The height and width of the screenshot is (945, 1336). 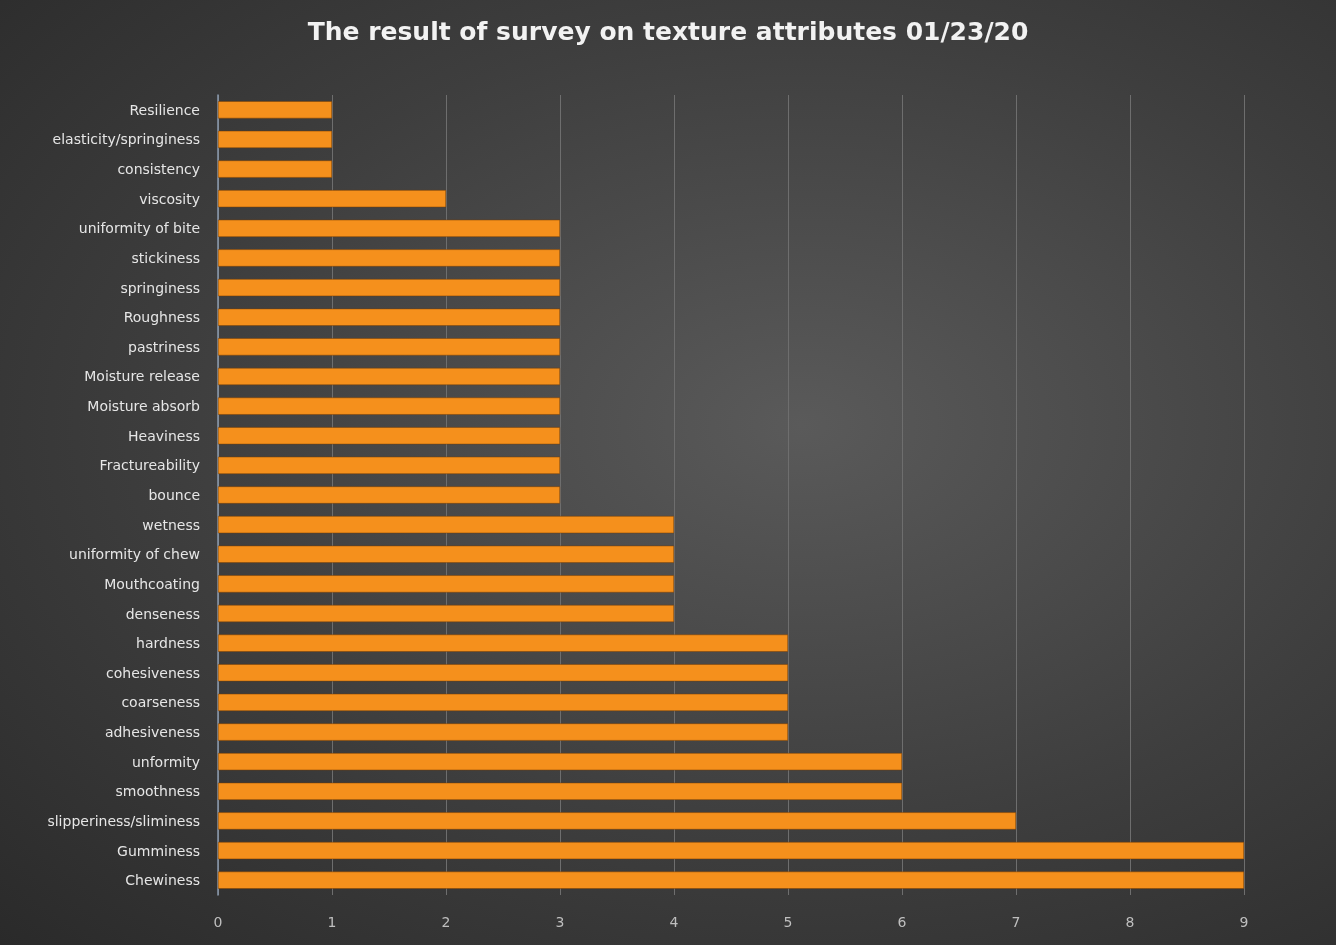 I want to click on x-tick-label: 5, so click(x=788, y=922).